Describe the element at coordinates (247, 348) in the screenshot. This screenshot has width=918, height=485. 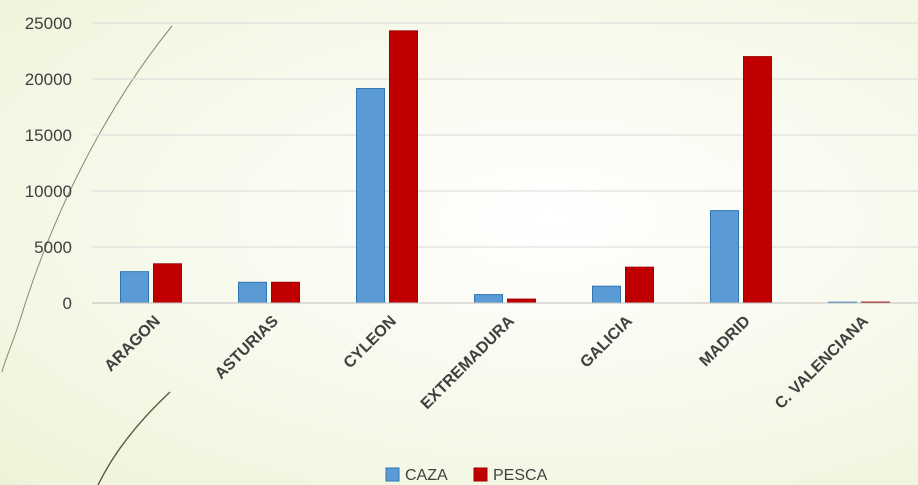
I see `x-category-label: ASTURIAS` at that location.